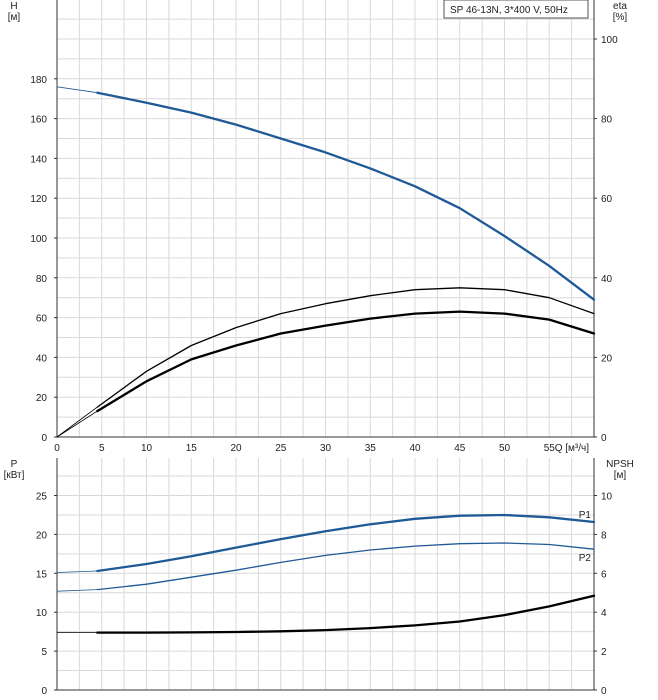 The image size is (658, 700). Describe the element at coordinates (604, 535) in the screenshot. I see `y-right-tick-label: 8` at that location.